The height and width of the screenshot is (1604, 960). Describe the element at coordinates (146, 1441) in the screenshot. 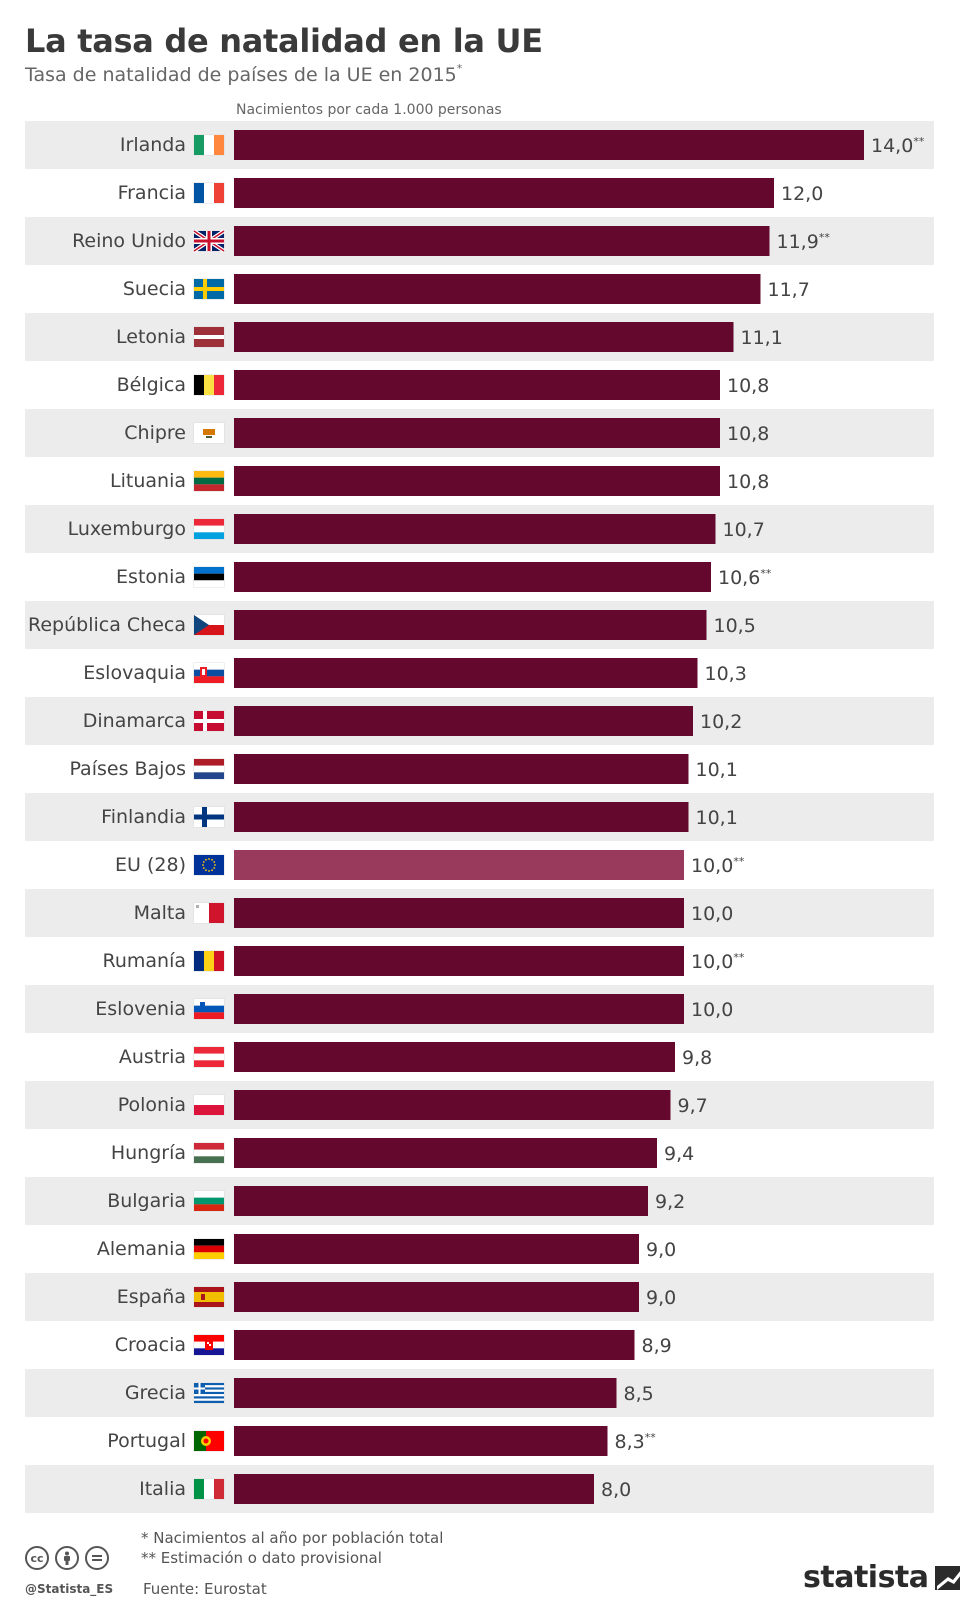

I see `country-label: Portugal` at that location.